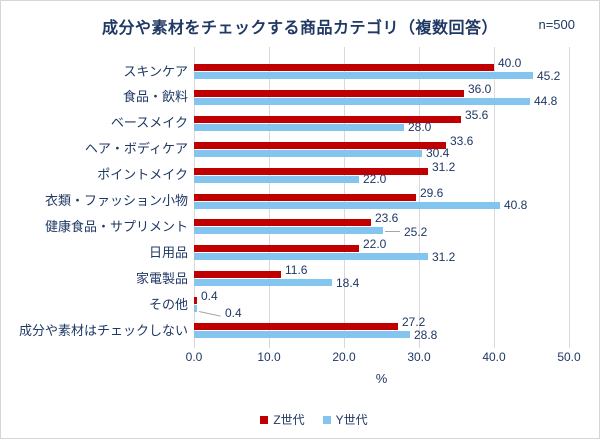 The height and width of the screenshot is (439, 600). What do you see at coordinates (168, 252) in the screenshot?
I see `category-label-7: 日用品` at bounding box center [168, 252].